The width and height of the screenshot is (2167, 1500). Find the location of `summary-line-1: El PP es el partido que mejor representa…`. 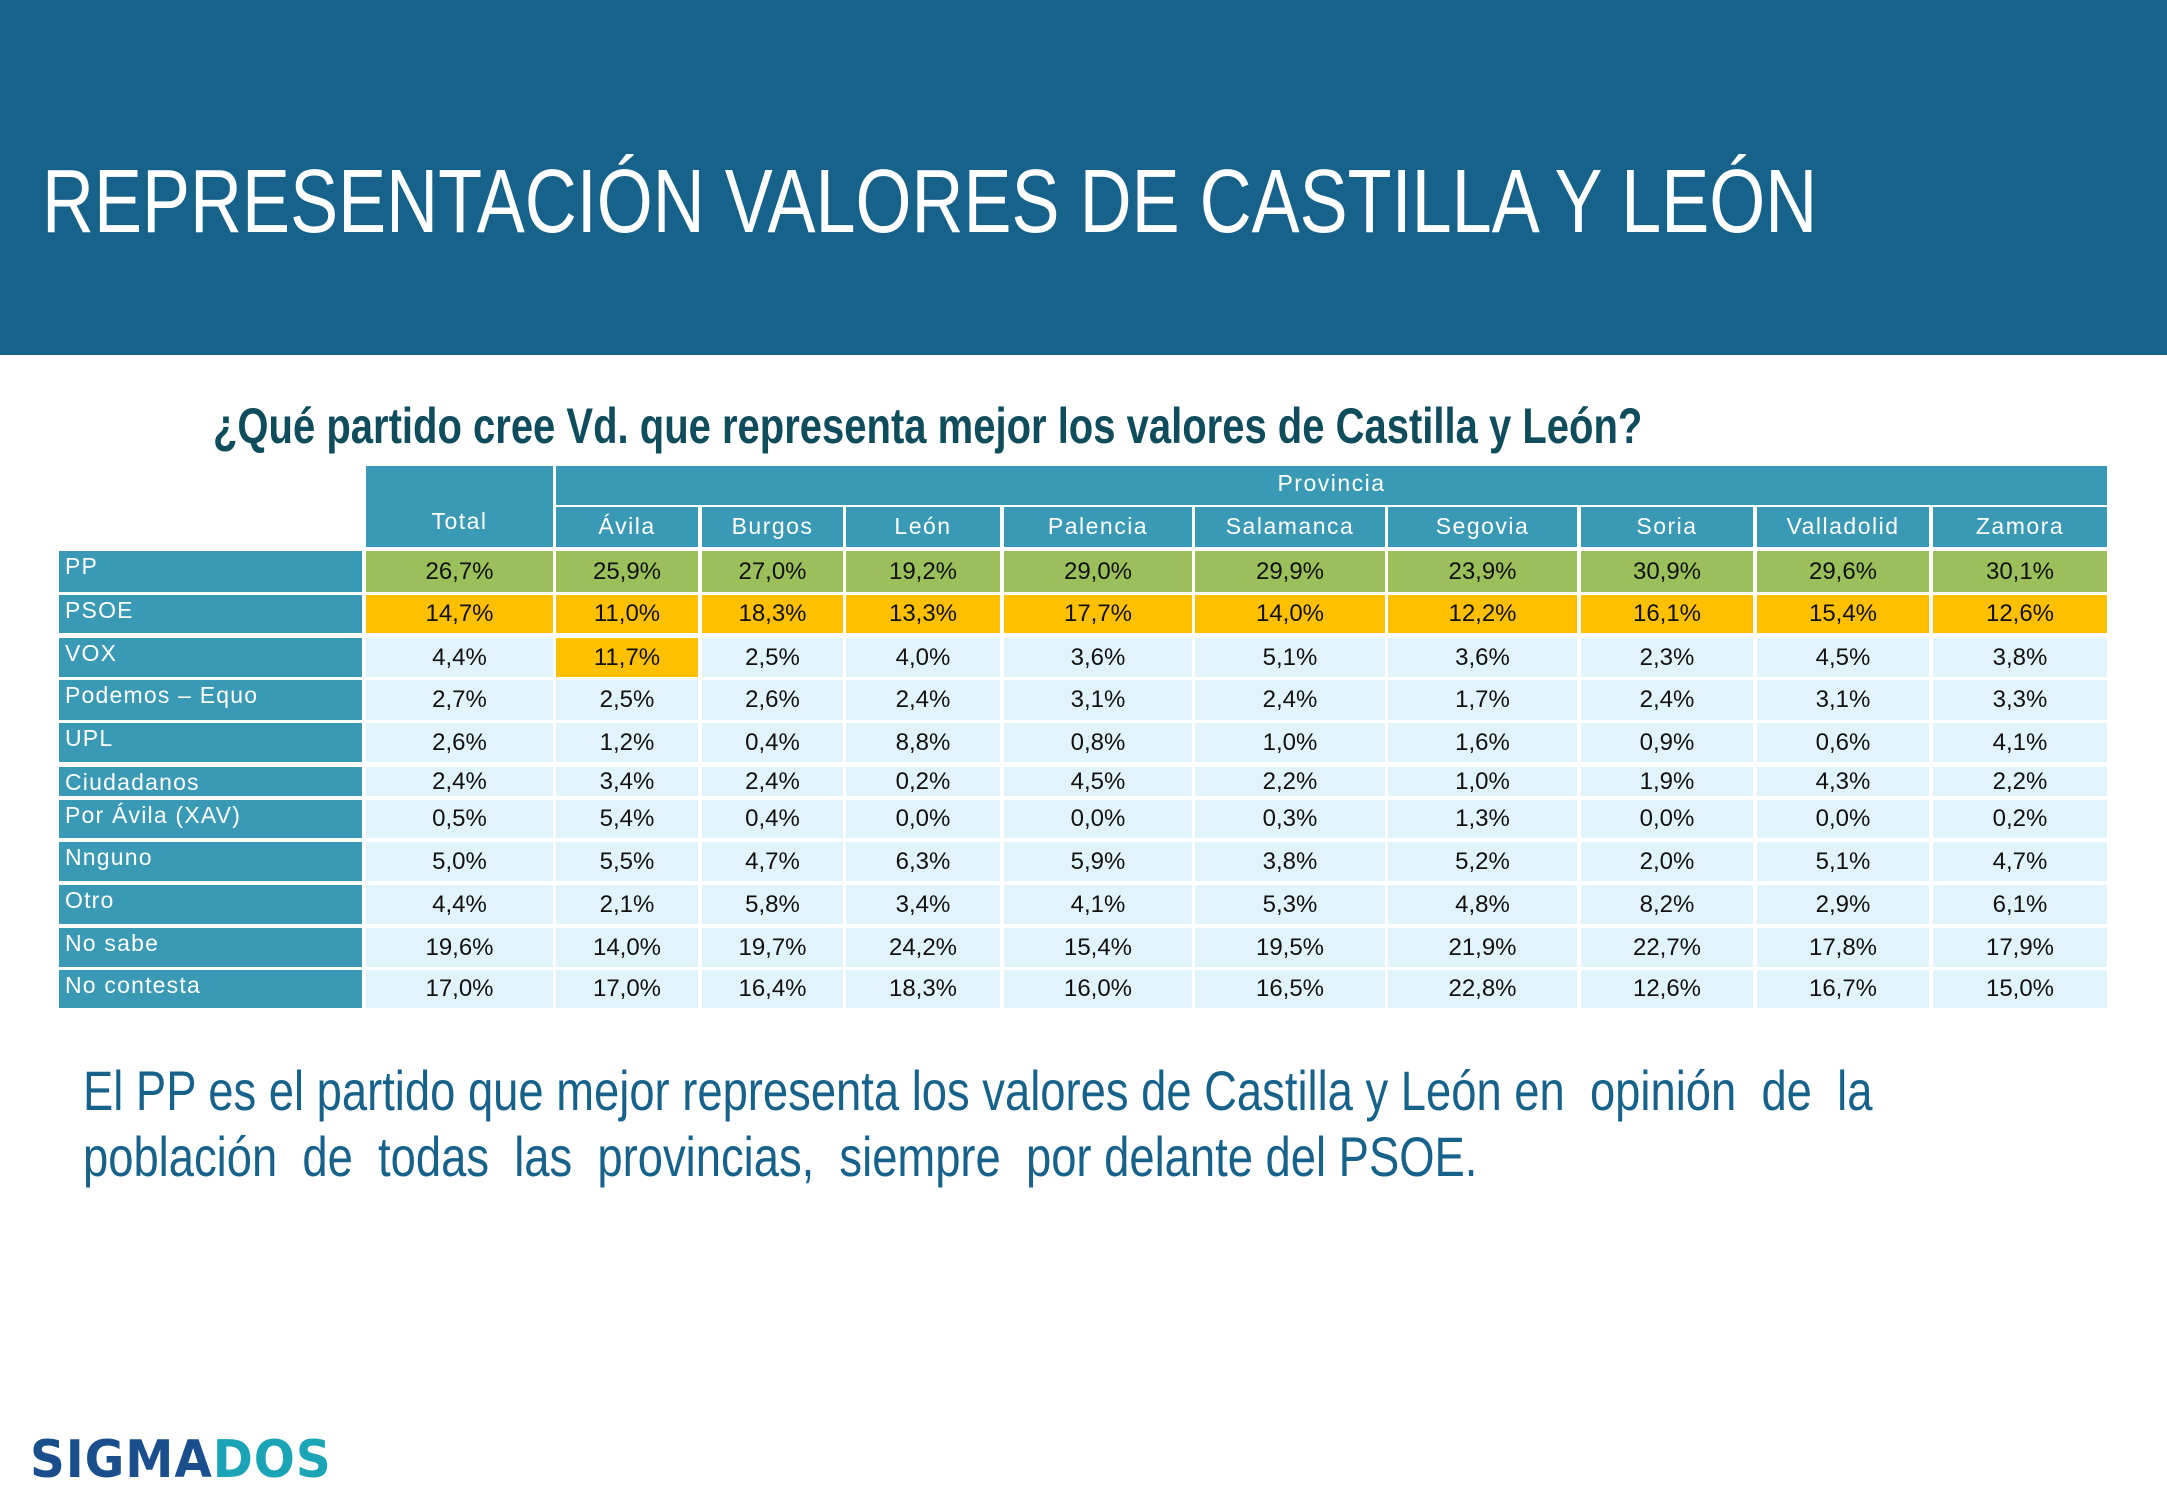

summary-line-1: El PP es el partido que mejor representa… is located at coordinates (978, 1090).